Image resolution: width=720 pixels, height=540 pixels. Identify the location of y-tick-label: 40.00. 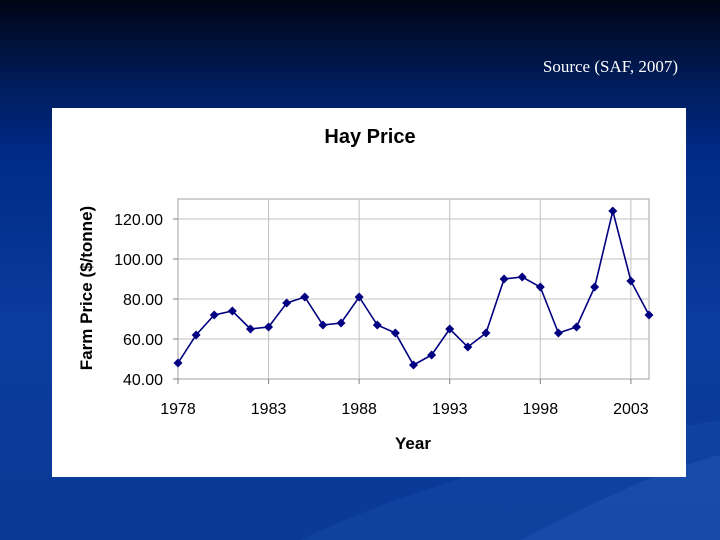
(143, 380).